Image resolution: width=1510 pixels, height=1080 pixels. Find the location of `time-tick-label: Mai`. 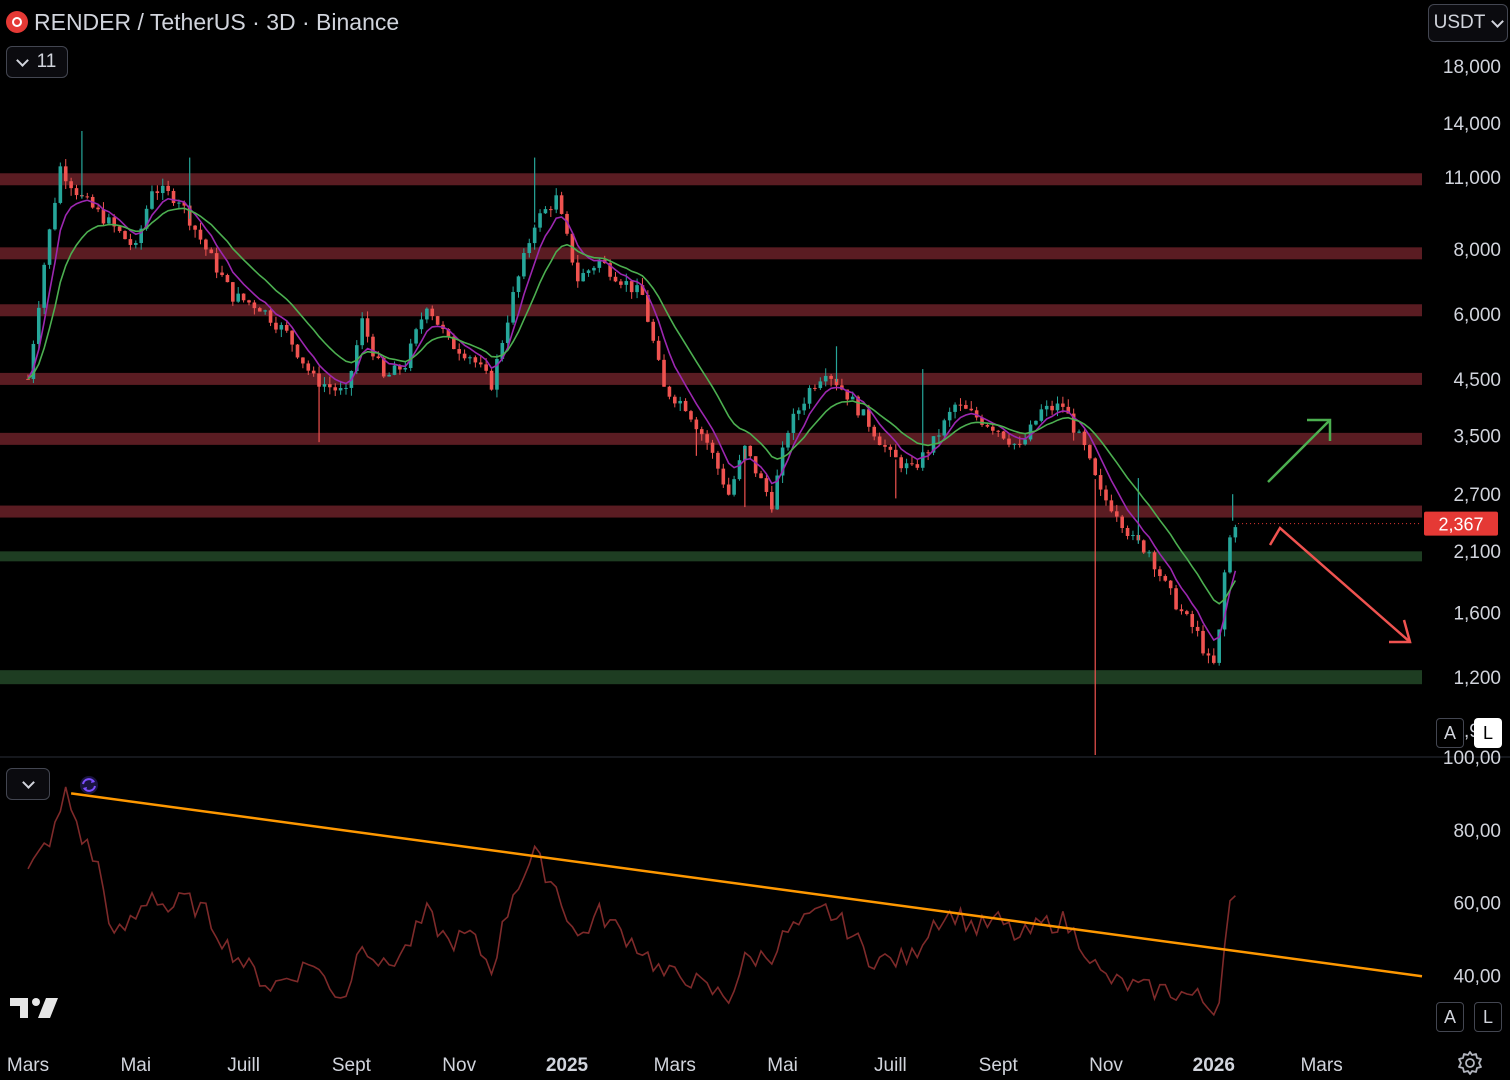

time-tick-label: Mai is located at coordinates (135, 1065).